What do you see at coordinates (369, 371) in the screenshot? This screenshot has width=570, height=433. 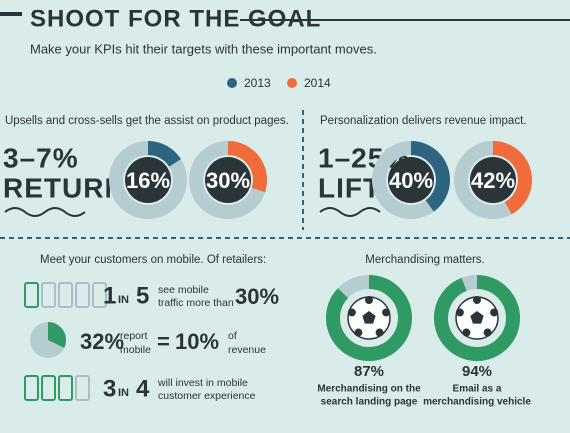 I see `merch-value: 87%` at bounding box center [369, 371].